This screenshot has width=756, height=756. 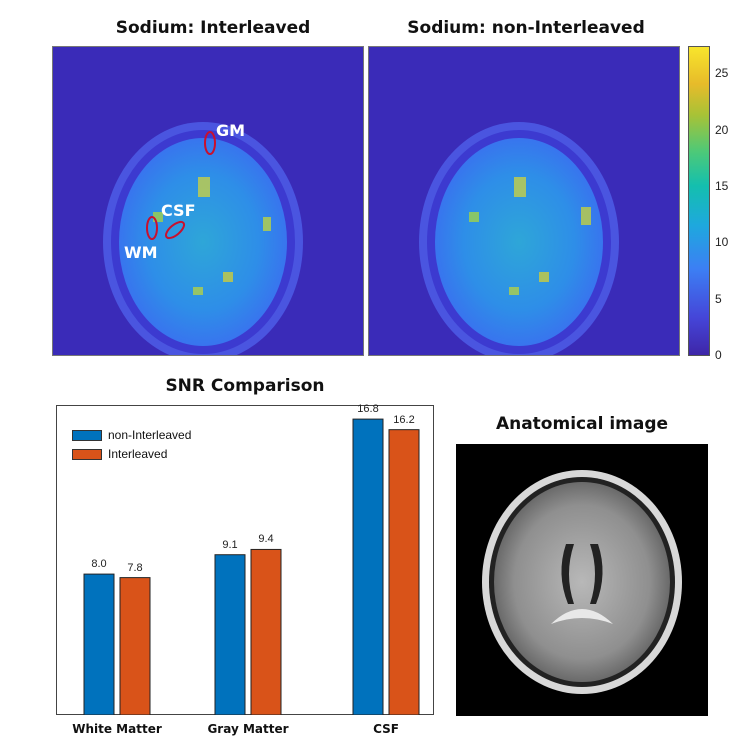 I want to click on legend-item-non-interleaved: non-Interleaved, so click(x=131, y=435).